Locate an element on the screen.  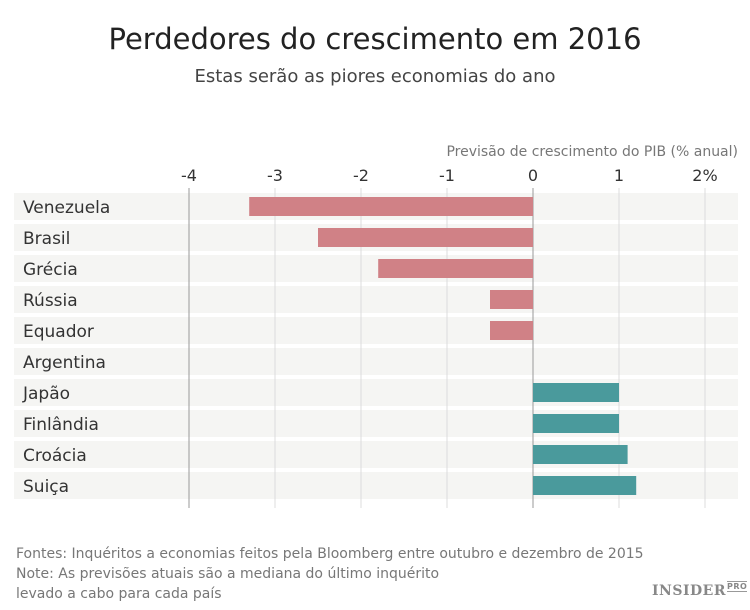
note-line-2: levado a cabo para cada país is located at coordinates (119, 594).